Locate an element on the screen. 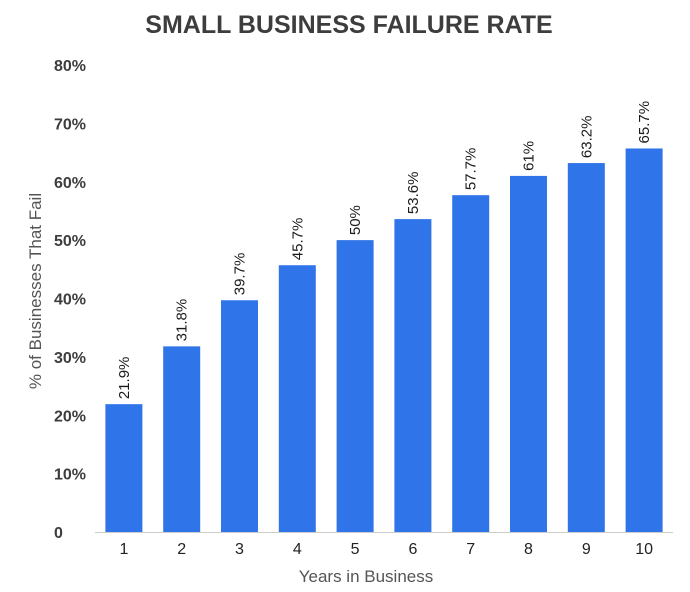 This screenshot has width=690, height=592. y-tick-label: 80% is located at coordinates (70, 66).